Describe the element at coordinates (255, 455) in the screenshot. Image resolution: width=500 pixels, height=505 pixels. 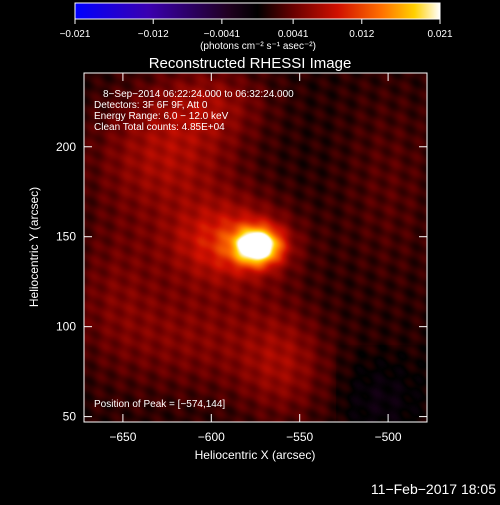
I see `x-axis-label: Heliocentric X (arcsec)` at that location.